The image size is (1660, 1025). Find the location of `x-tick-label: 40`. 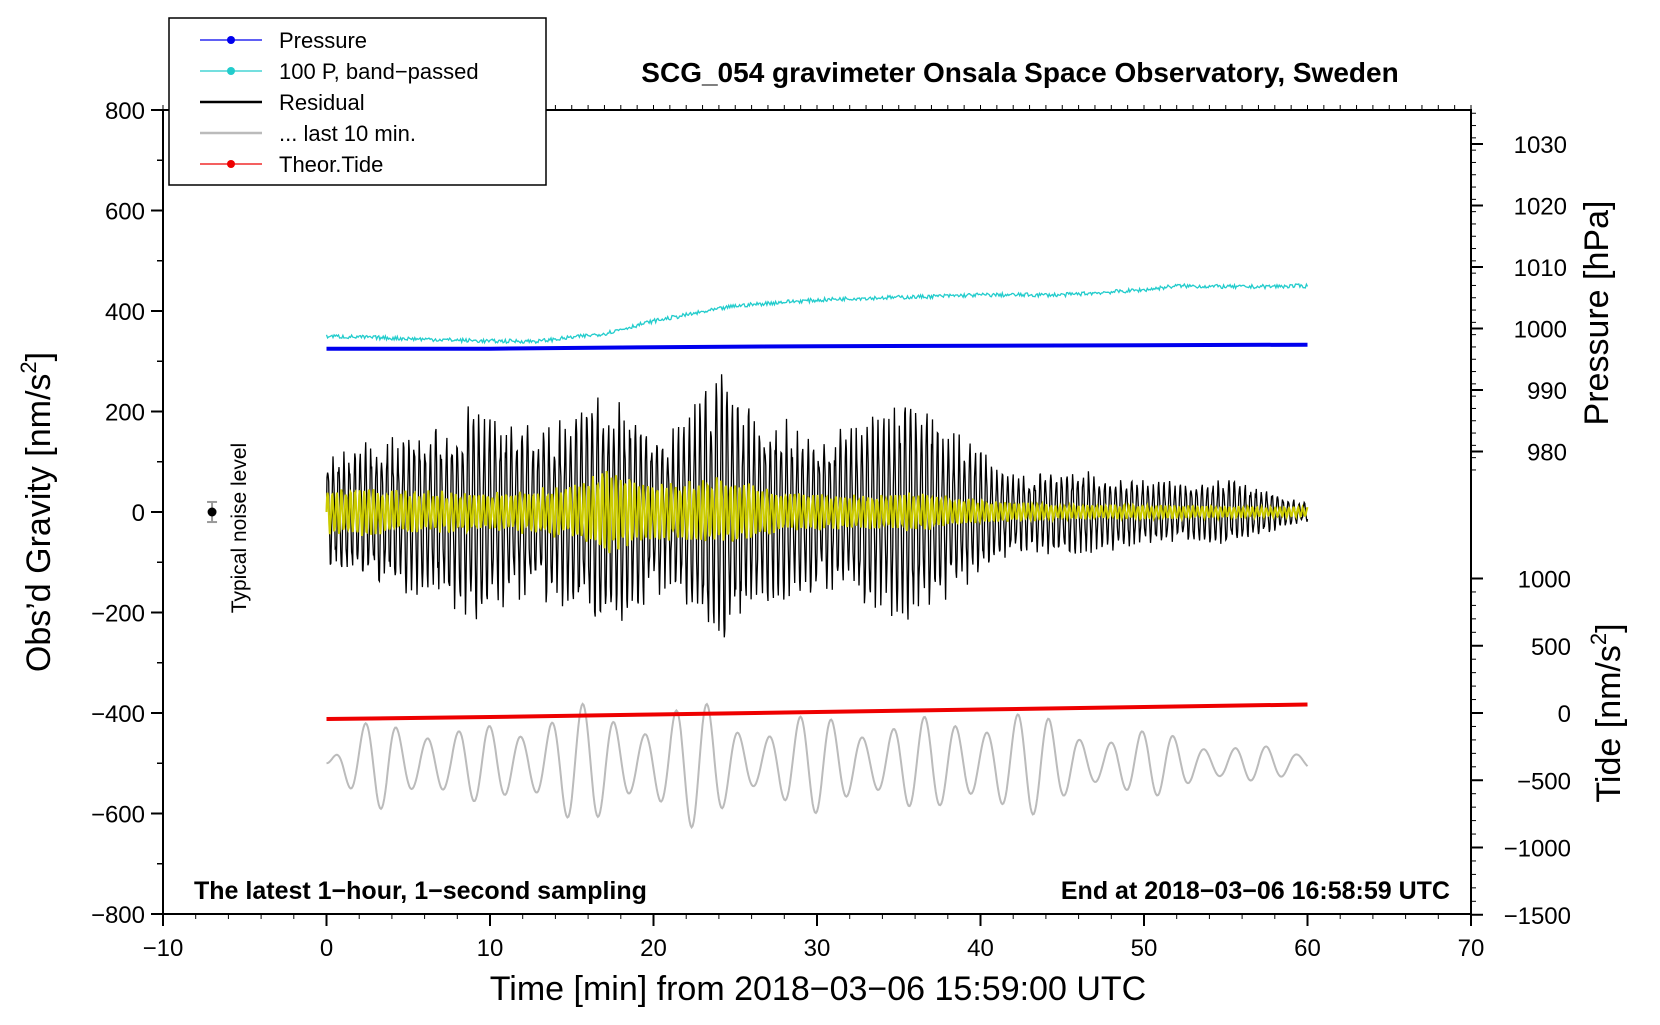

x-tick-label: 40 is located at coordinates (980, 948).